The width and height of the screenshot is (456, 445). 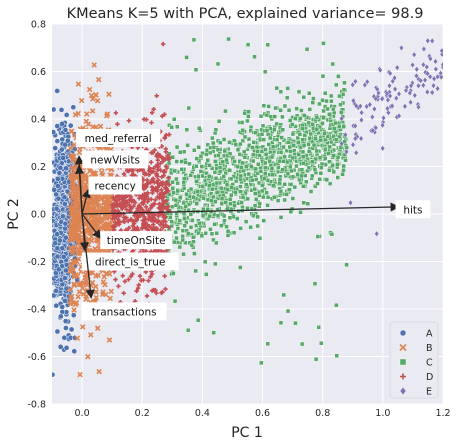 What do you see at coordinates (429, 334) in the screenshot?
I see `legend-label: A` at bounding box center [429, 334].